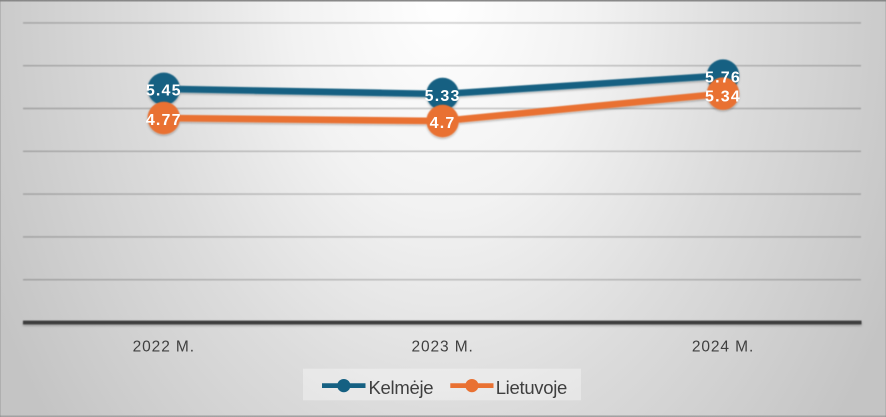  I want to click on svg-text: Kelmėje, so click(401, 387).